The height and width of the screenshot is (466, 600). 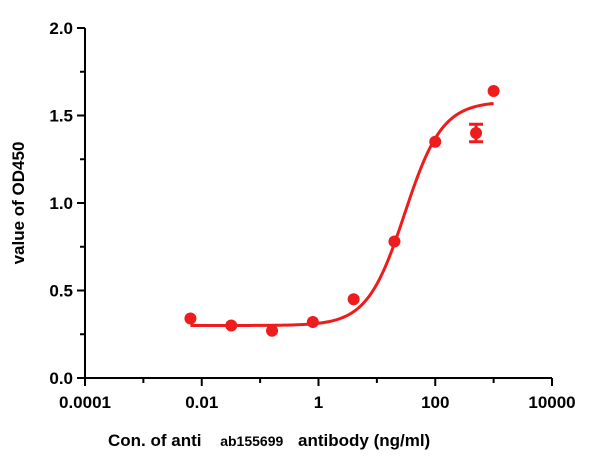 I want to click on x-tick-label: 0.0001, so click(x=85, y=402).